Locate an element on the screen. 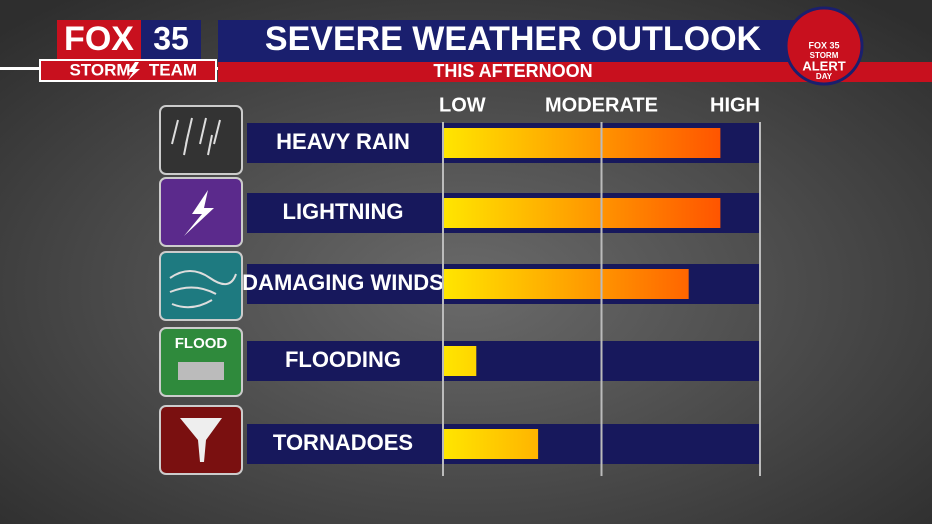  icons is located at coordinates (201, 290).